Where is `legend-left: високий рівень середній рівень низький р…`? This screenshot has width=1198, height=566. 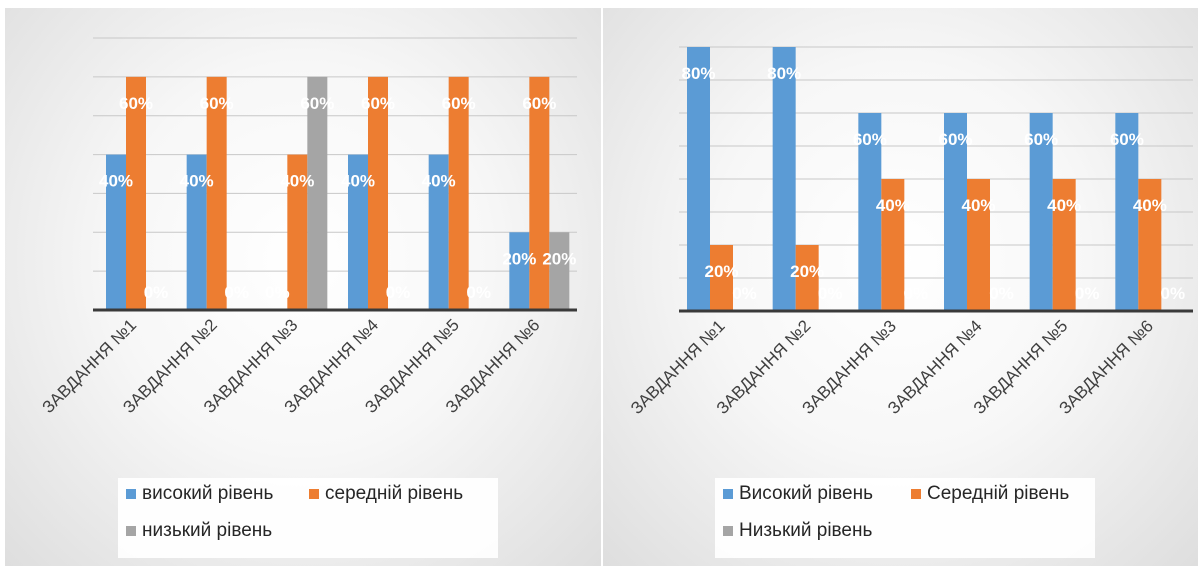 legend-left: високий рівень середній рівень низький р… is located at coordinates (308, 518).